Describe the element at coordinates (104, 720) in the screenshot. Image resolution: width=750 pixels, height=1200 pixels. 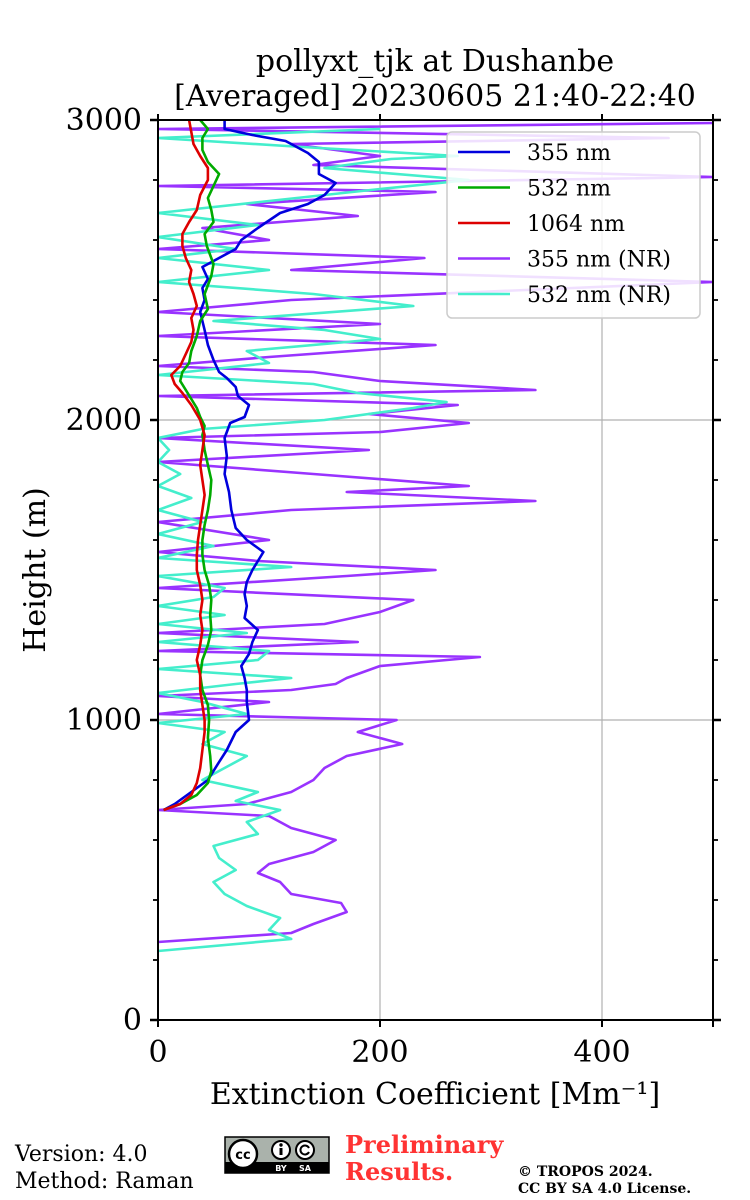
I see `y-tick-label: 1000` at that location.